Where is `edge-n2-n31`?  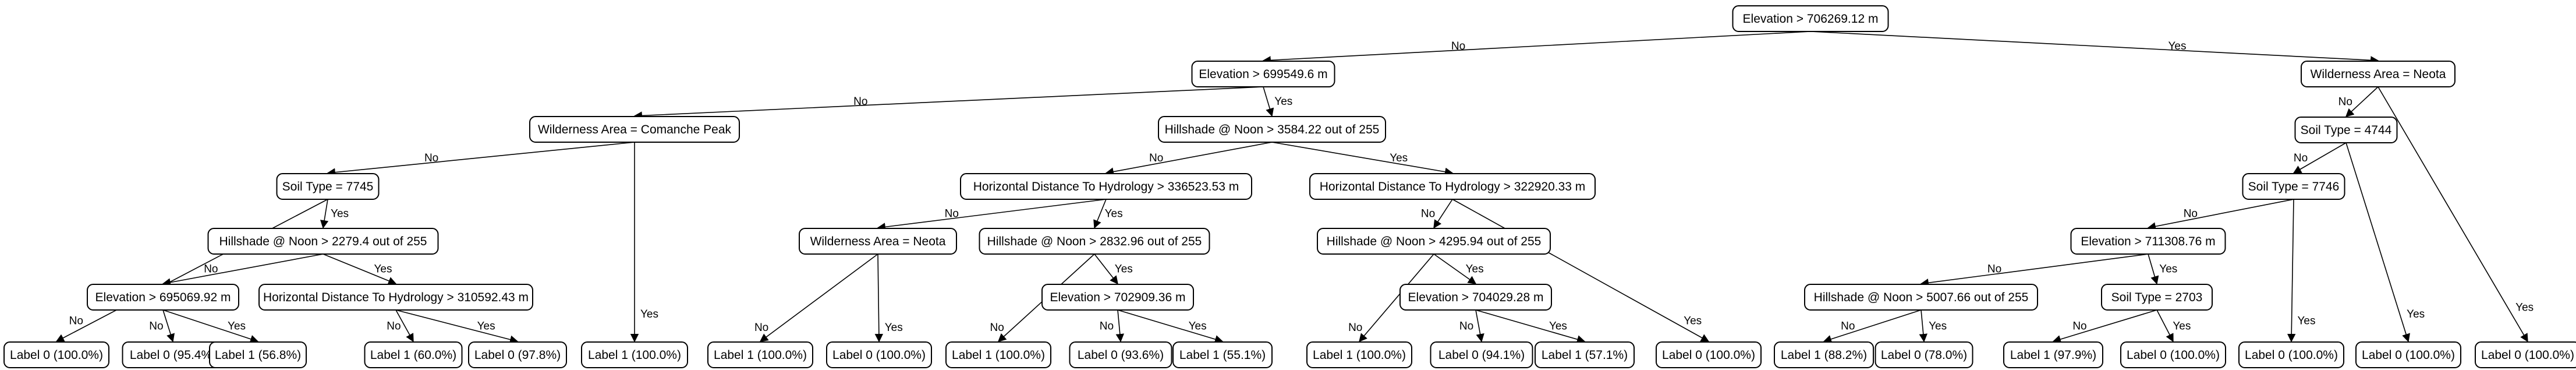 edge-n2-n31 is located at coordinates (2362, 101).